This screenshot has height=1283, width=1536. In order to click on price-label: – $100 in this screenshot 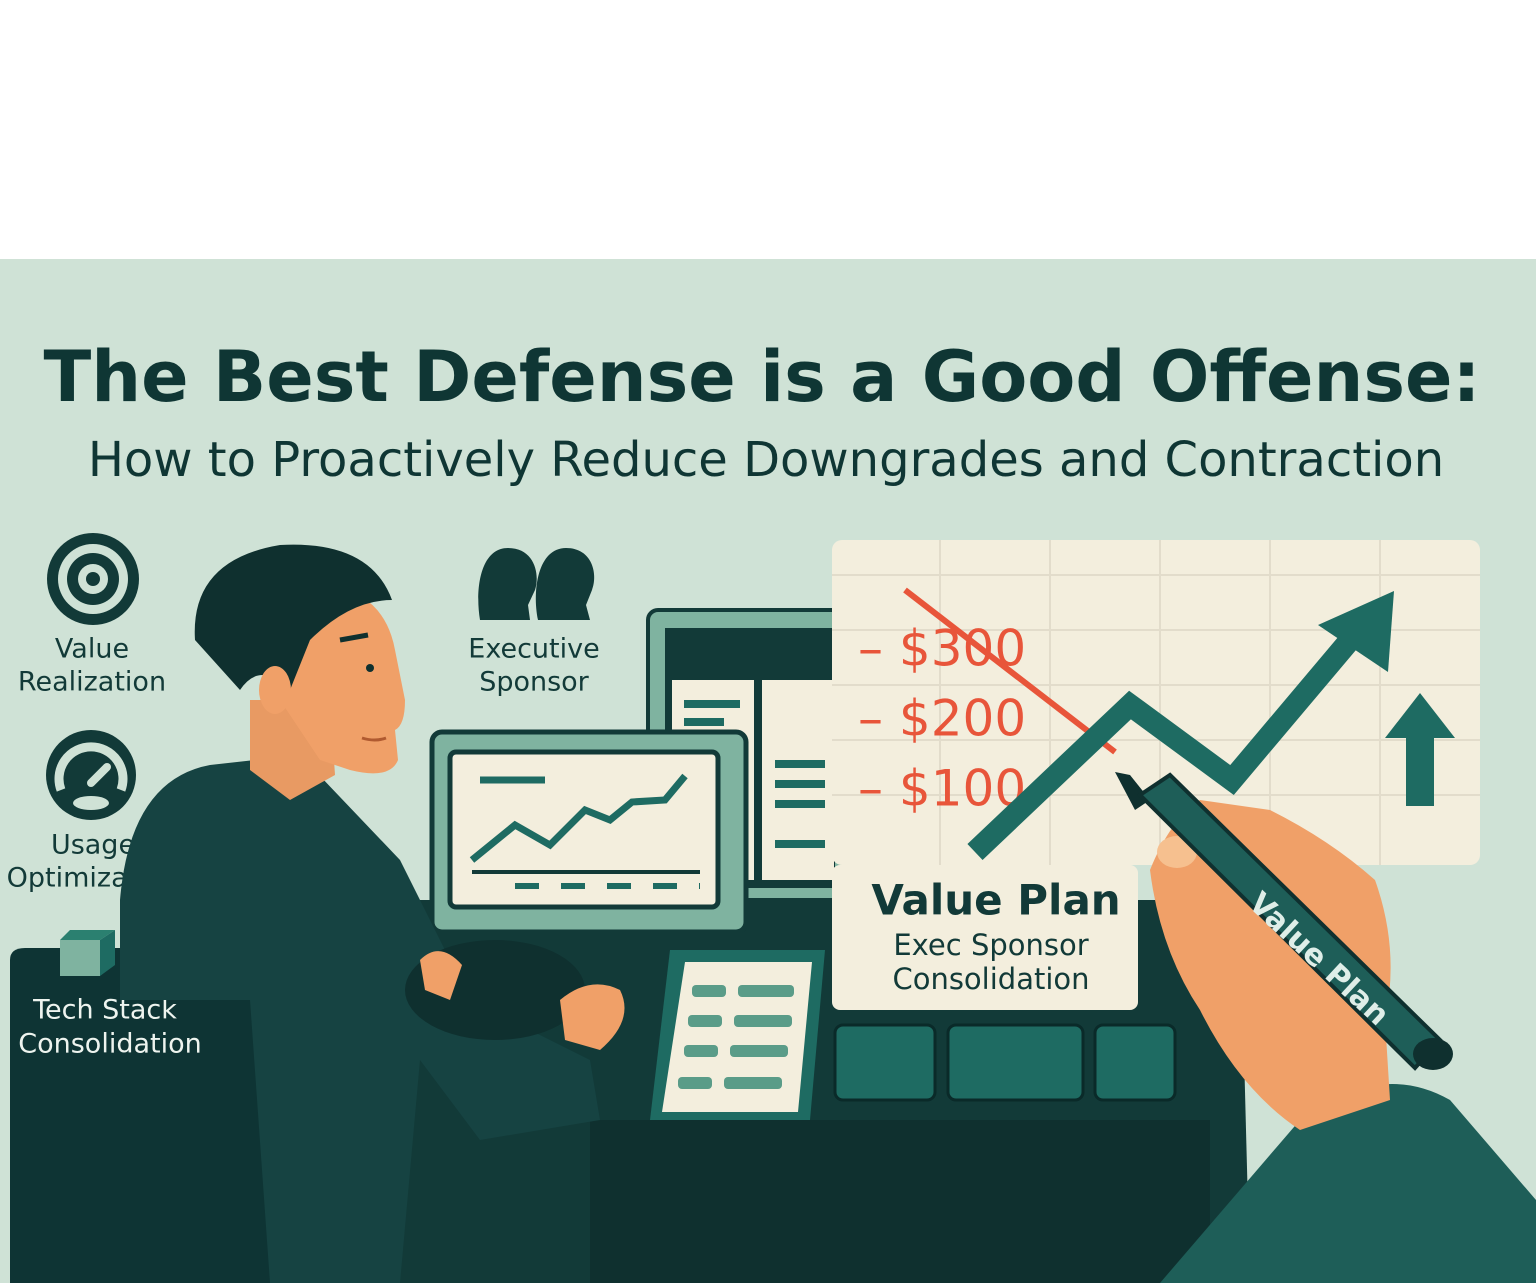, I will do `click(942, 789)`.